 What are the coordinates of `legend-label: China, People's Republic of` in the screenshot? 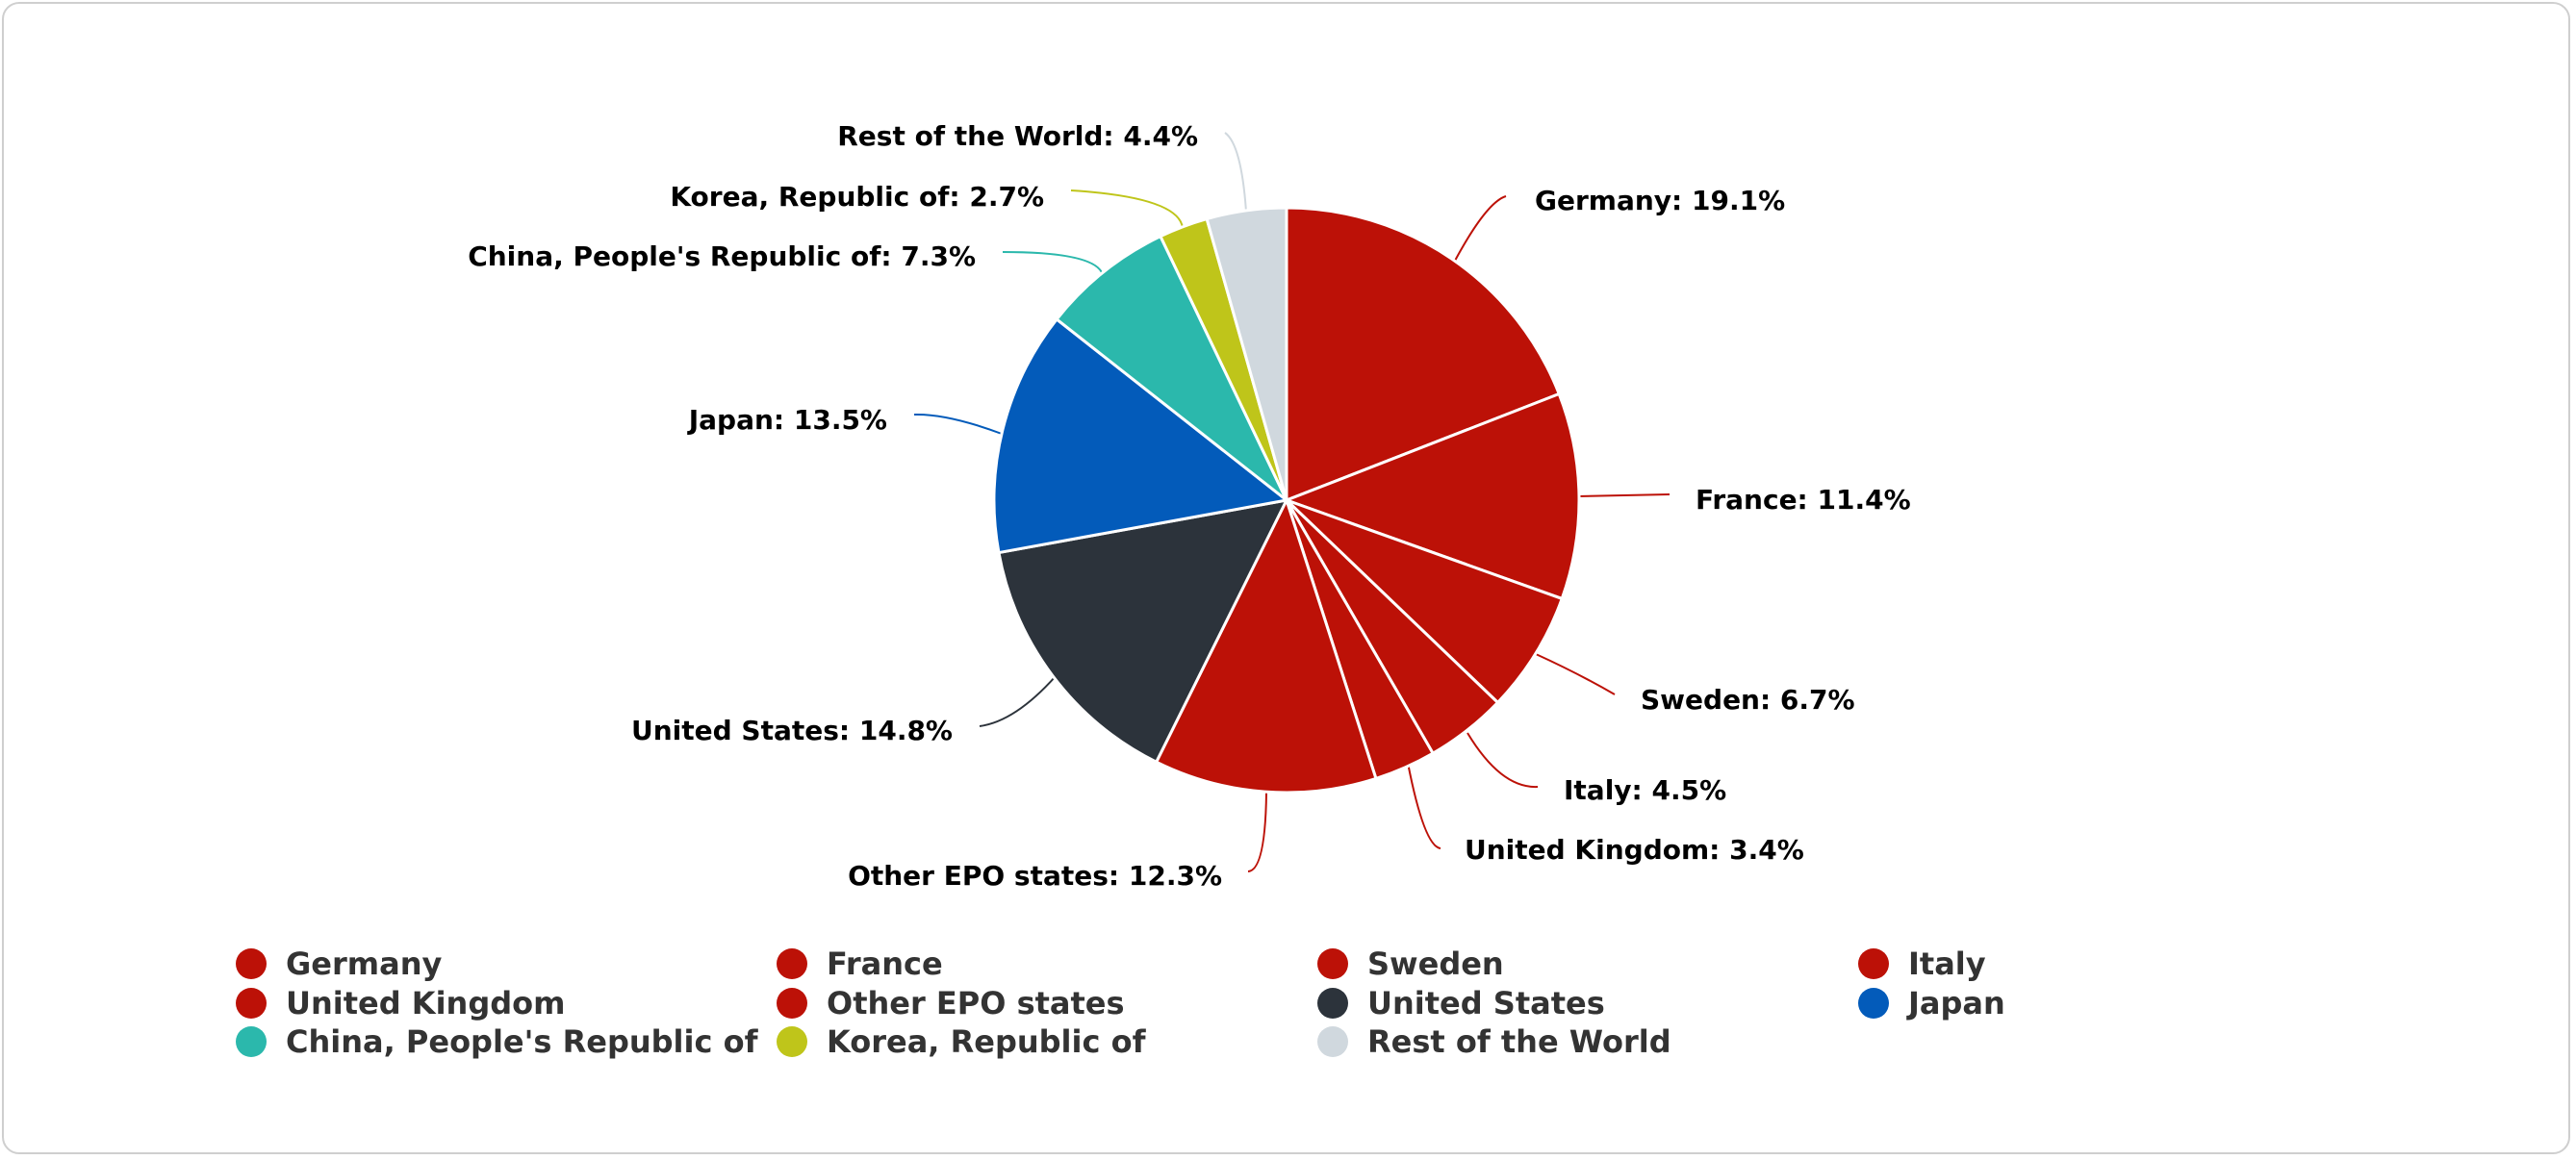 It's located at (522, 1041).